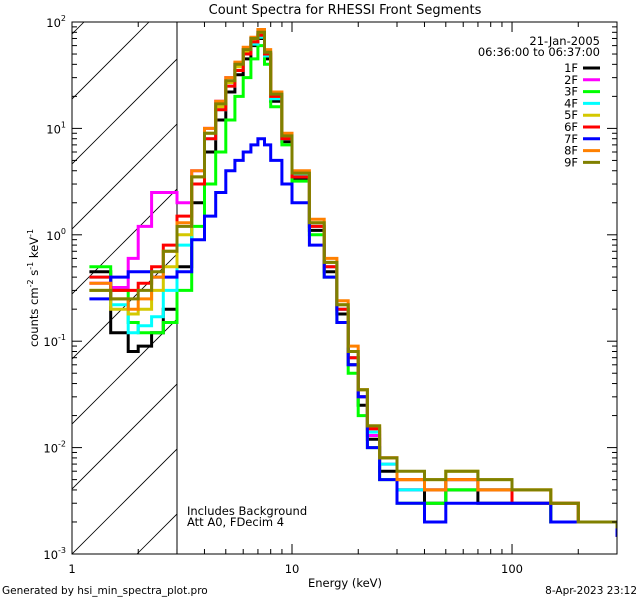 This screenshot has width=640, height=600. What do you see at coordinates (571, 127) in the screenshot?
I see `legend-label-6F: 6F` at bounding box center [571, 127].